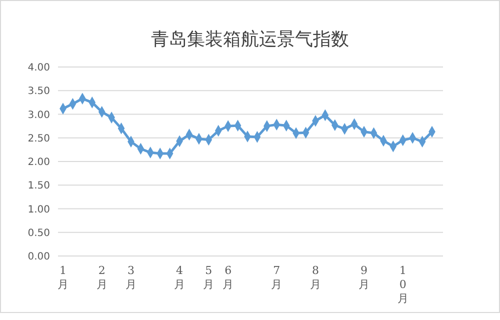 Image resolution: width=500 pixels, height=320 pixels. What do you see at coordinates (208, 277) in the screenshot?
I see `x-tick-label: 5月` at bounding box center [208, 277].